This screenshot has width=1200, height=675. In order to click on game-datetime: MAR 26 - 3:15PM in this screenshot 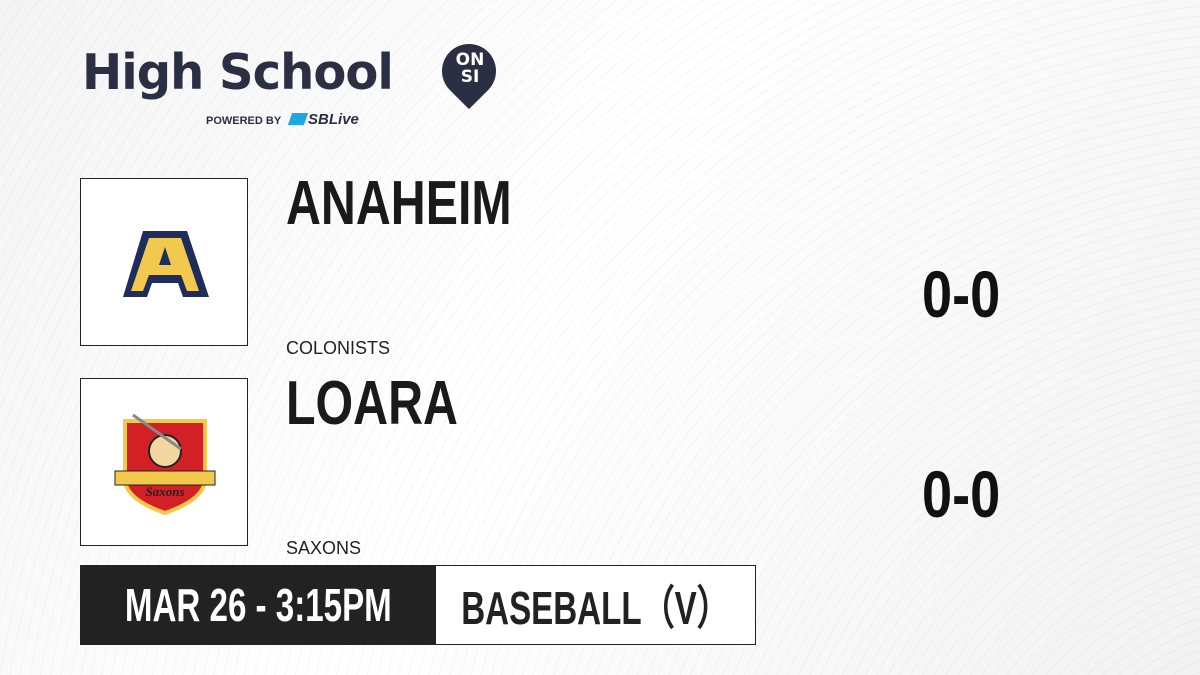, I will do `click(258, 605)`.